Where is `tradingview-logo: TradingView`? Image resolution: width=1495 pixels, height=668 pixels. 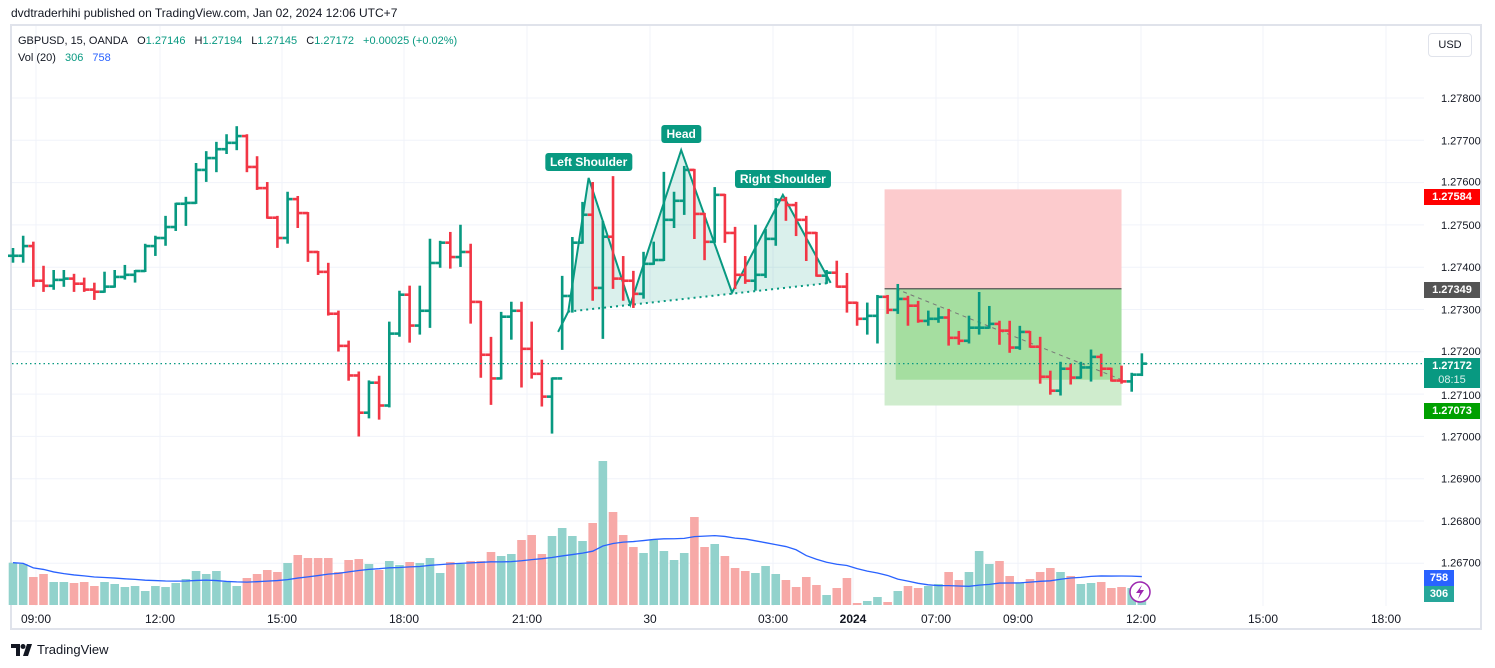
tradingview-logo: TradingView is located at coordinates (60, 649).